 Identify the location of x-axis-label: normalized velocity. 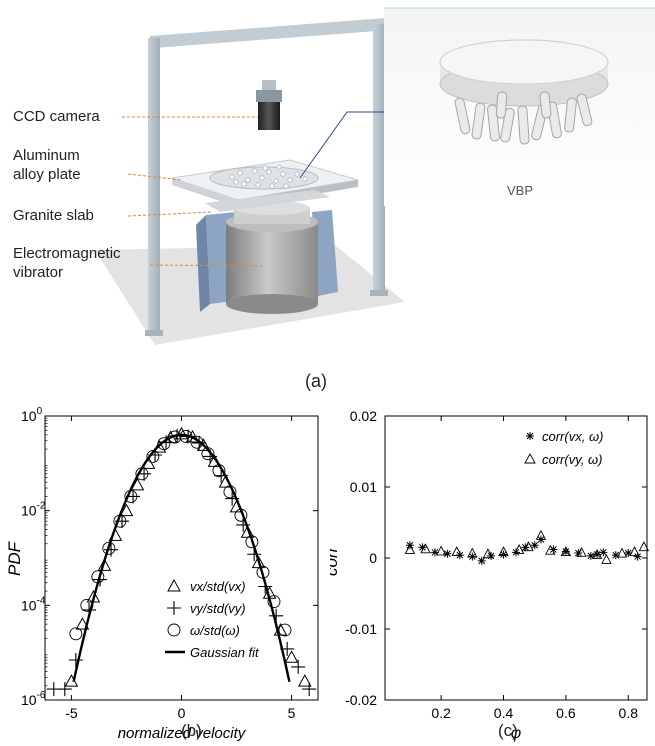
(182, 733).